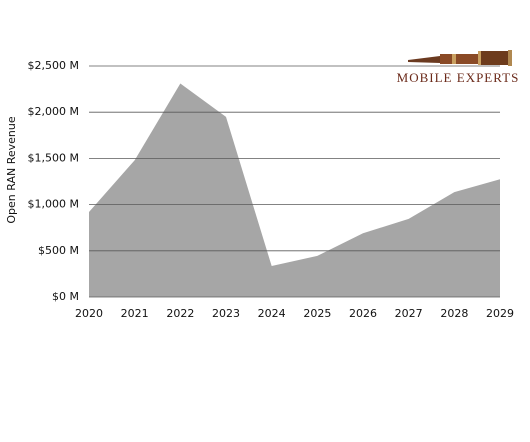 The image size is (530, 442). I want to click on x-tick-label: 2026, so click(363, 313).